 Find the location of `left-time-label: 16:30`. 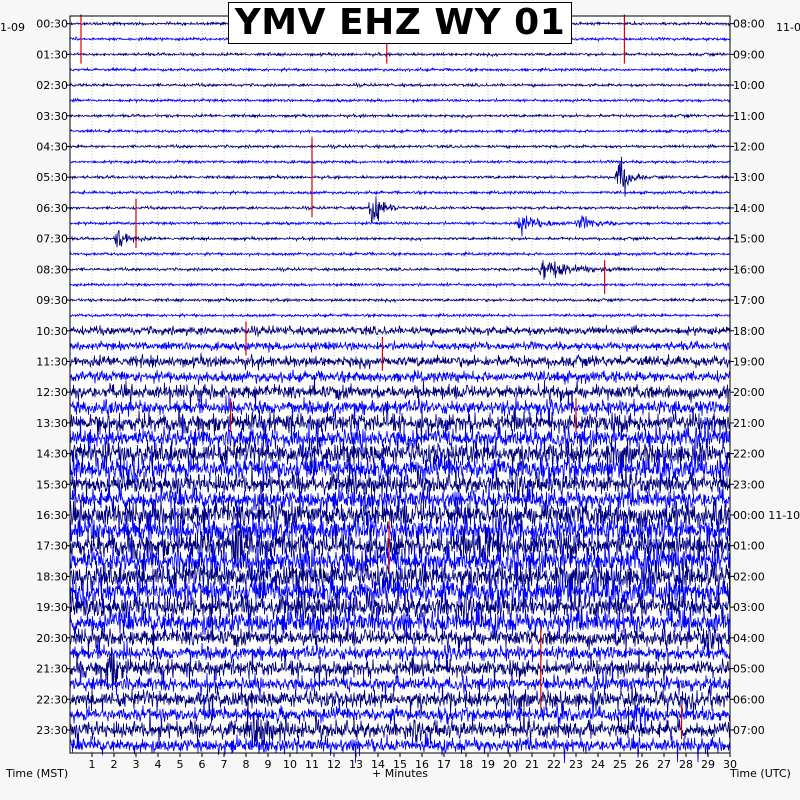

left-time-label: 16:30 is located at coordinates (52, 515).